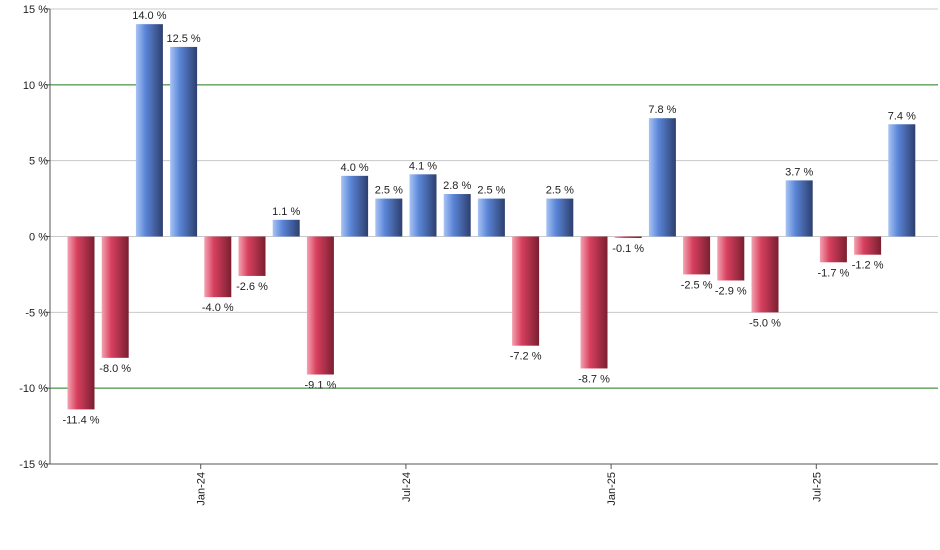  What do you see at coordinates (731, 291) in the screenshot?
I see `data-label: -2.9 %` at bounding box center [731, 291].